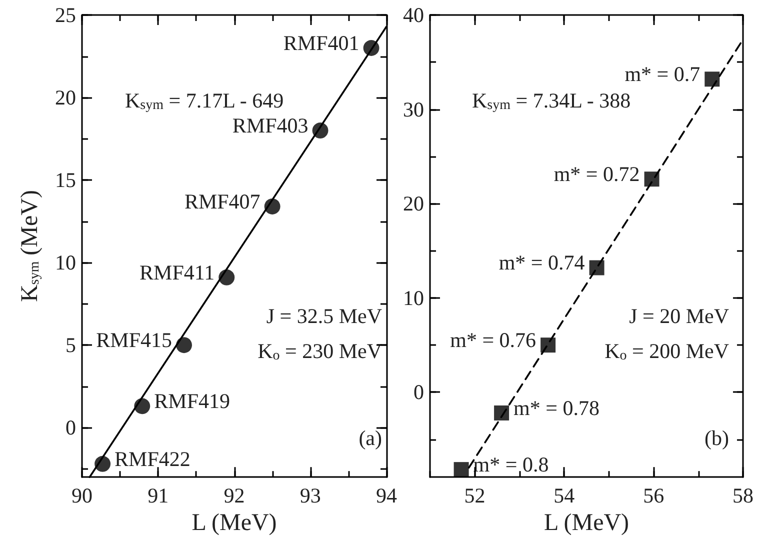  I want to click on x-tick-label: 94, so click(387, 496).